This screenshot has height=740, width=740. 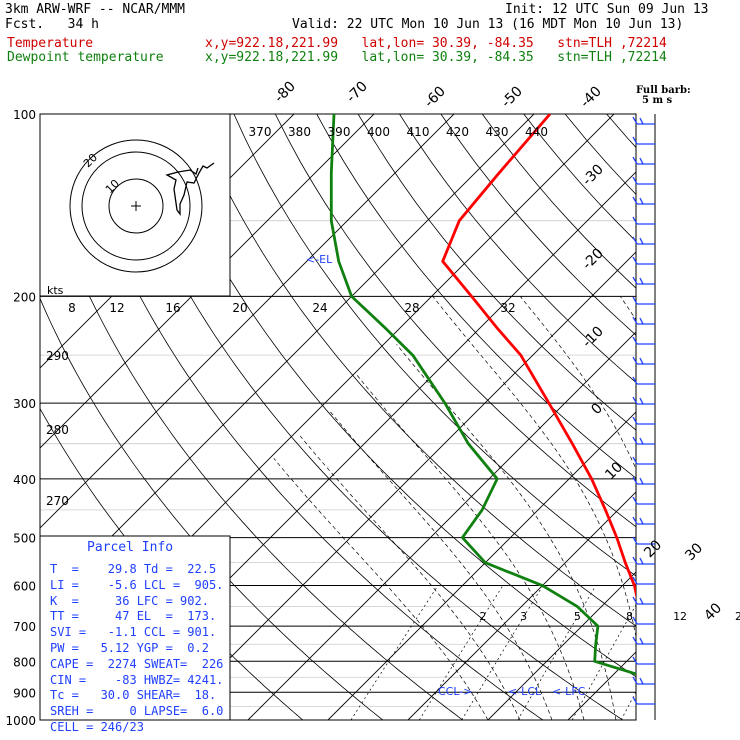 What do you see at coordinates (569, 691) in the screenshot?
I see `lfc-annotation: <-LFC` at bounding box center [569, 691].